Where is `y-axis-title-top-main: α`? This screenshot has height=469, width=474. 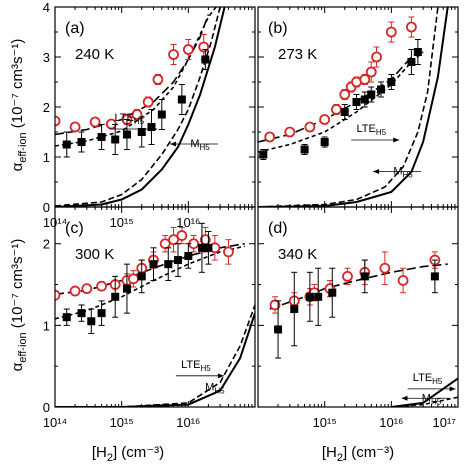 y-axis-title-top-main: α is located at coordinates (17, 166).